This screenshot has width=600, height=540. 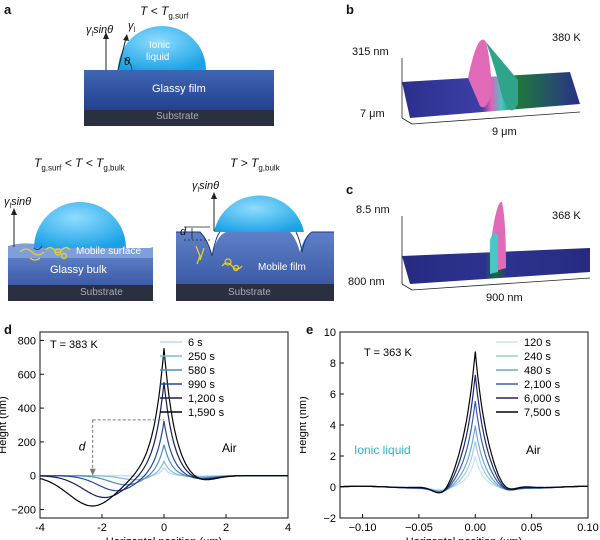 What do you see at coordinates (132, 27) in the screenshot?
I see `gamma-l-label: γl` at bounding box center [132, 27].